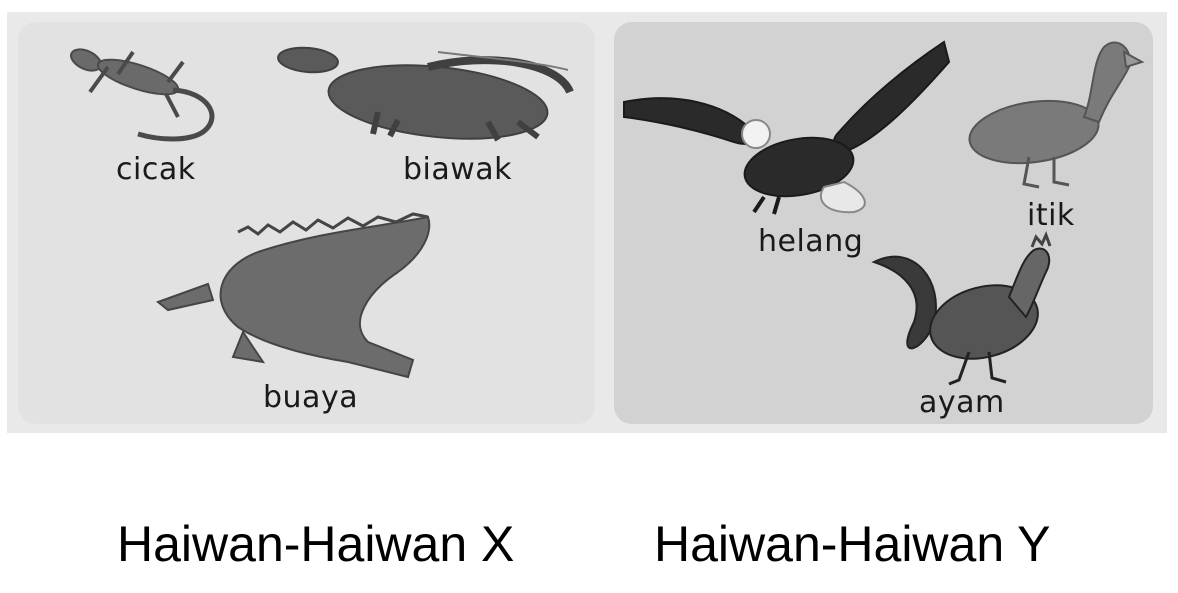 This screenshot has width=1178, height=593. Describe the element at coordinates (311, 397) in the screenshot. I see `animal-label-buaya: buaya` at that location.